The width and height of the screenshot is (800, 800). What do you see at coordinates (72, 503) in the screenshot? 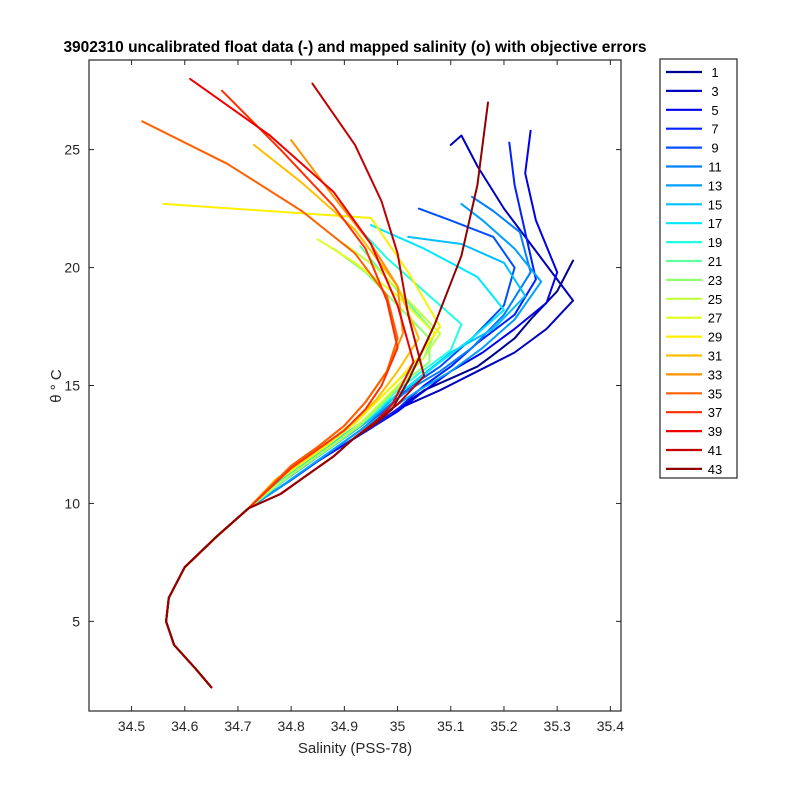
I see `y-tick-label: 10` at bounding box center [72, 503].